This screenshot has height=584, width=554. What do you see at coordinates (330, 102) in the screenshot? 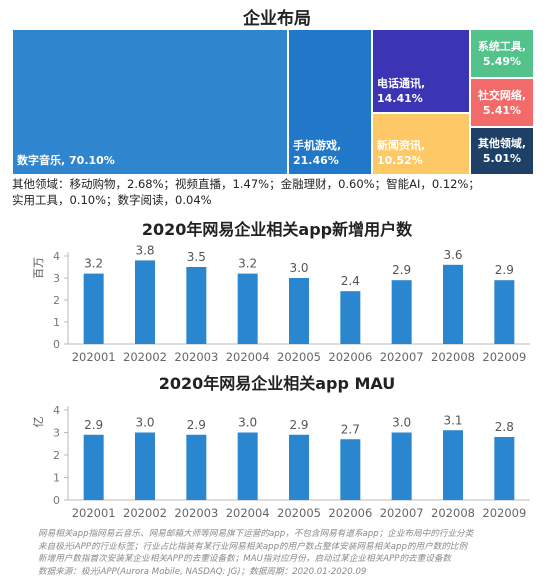
I see `tile-mobile-games: 手机游戏, 21.46%` at bounding box center [330, 102].